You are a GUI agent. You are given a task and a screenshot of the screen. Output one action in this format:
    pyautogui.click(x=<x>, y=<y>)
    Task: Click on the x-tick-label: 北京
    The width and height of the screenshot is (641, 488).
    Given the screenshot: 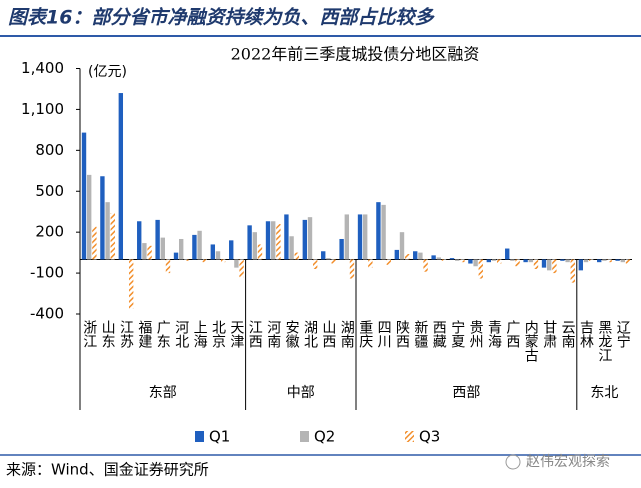 What is the action you would take?
    pyautogui.click(x=218, y=334)
    